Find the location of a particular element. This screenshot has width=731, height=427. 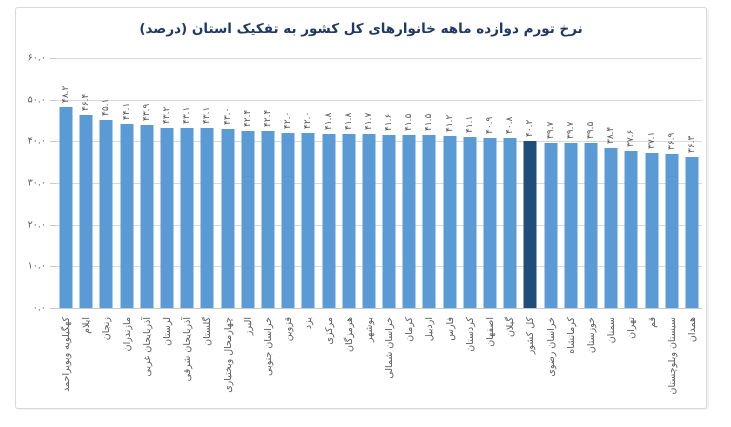

bar-cell: ۳۸.۴ is located at coordinates (611, 183).